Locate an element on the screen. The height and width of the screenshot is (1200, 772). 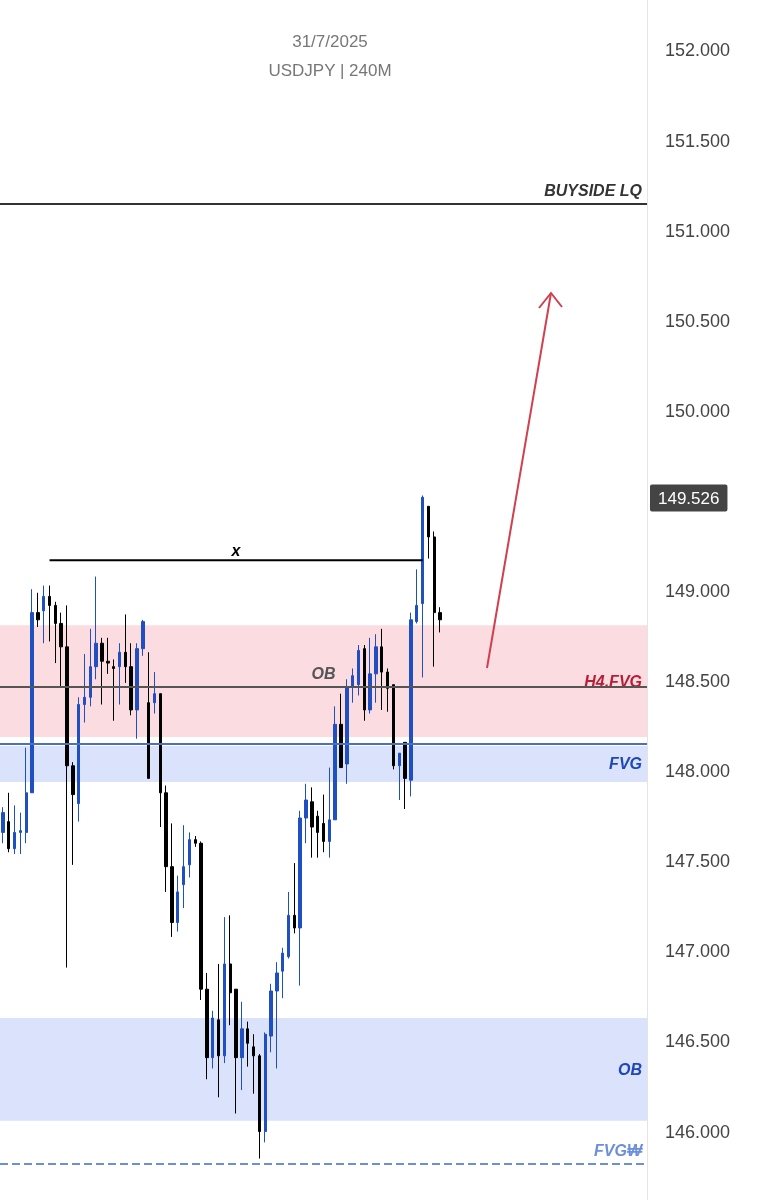
text: 149.526 is located at coordinates (689, 498).